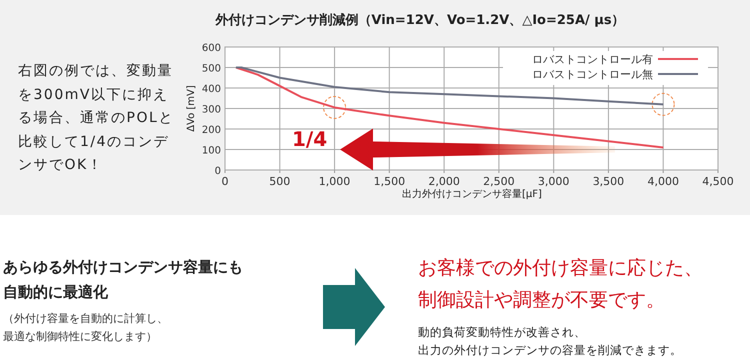 The image size is (750, 360). What do you see at coordinates (279, 181) in the screenshot?
I see `x-tick-label: 500` at bounding box center [279, 181].